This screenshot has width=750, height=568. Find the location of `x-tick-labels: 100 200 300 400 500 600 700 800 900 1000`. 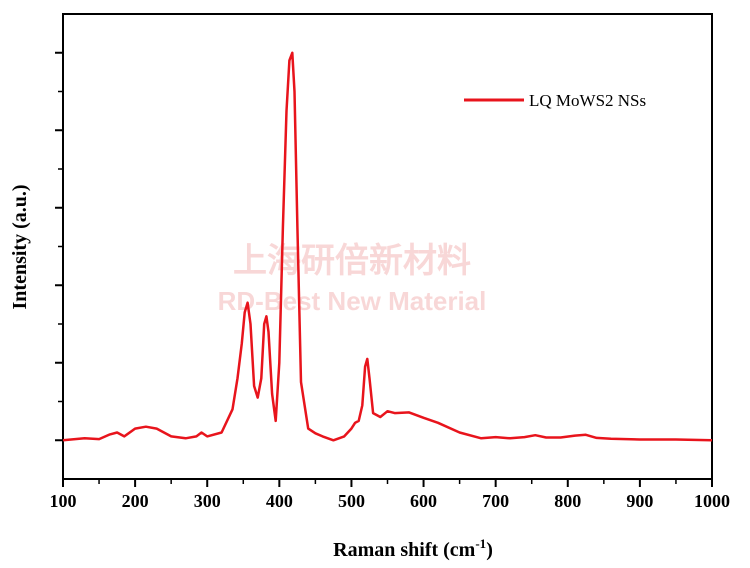

x-tick-labels: 100 200 300 400 500 600 700 800 900 1000 is located at coordinates (390, 501).